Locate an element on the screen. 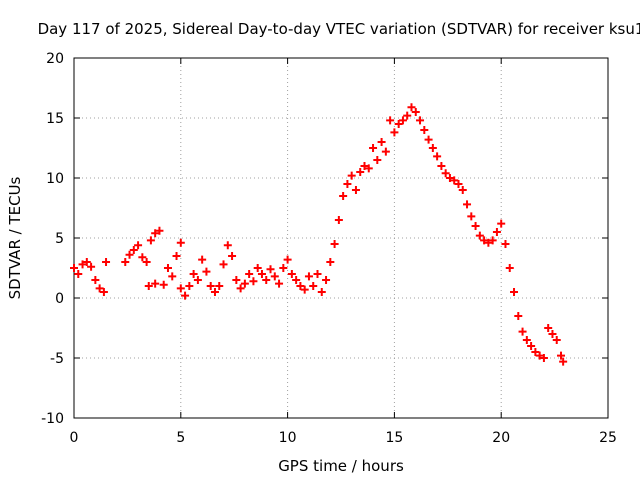 The height and width of the screenshot is (480, 640). x-axis-label: GPS time / hours is located at coordinates (341, 466).